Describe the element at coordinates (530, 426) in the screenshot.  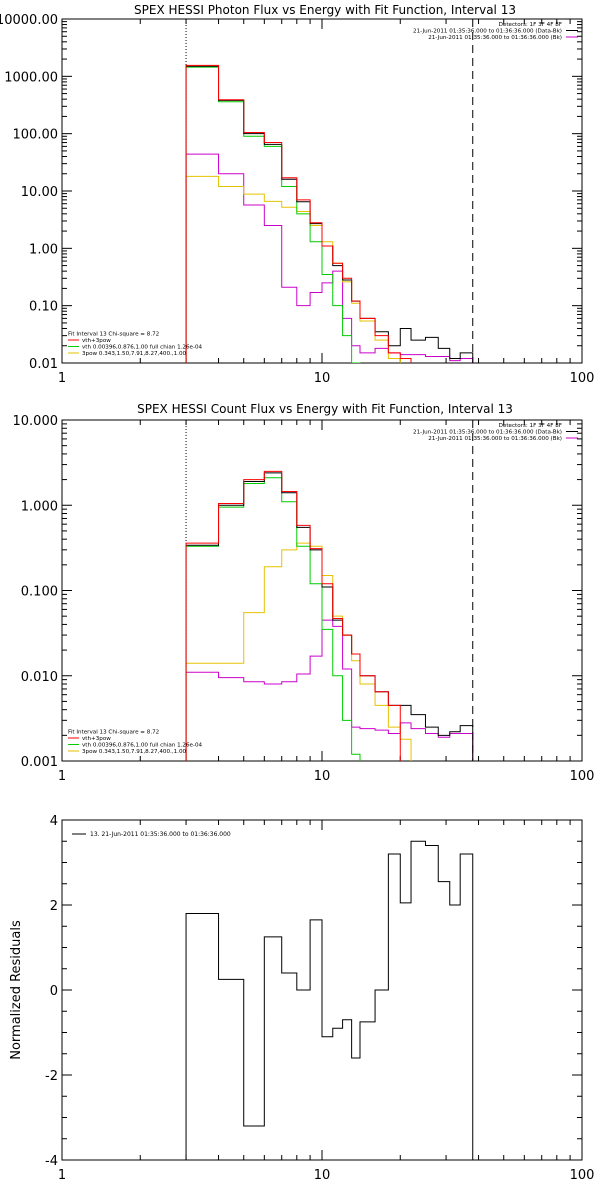
I see `count-legend-top-text: Detectors: 1F 3F 4F 8F` at that location.